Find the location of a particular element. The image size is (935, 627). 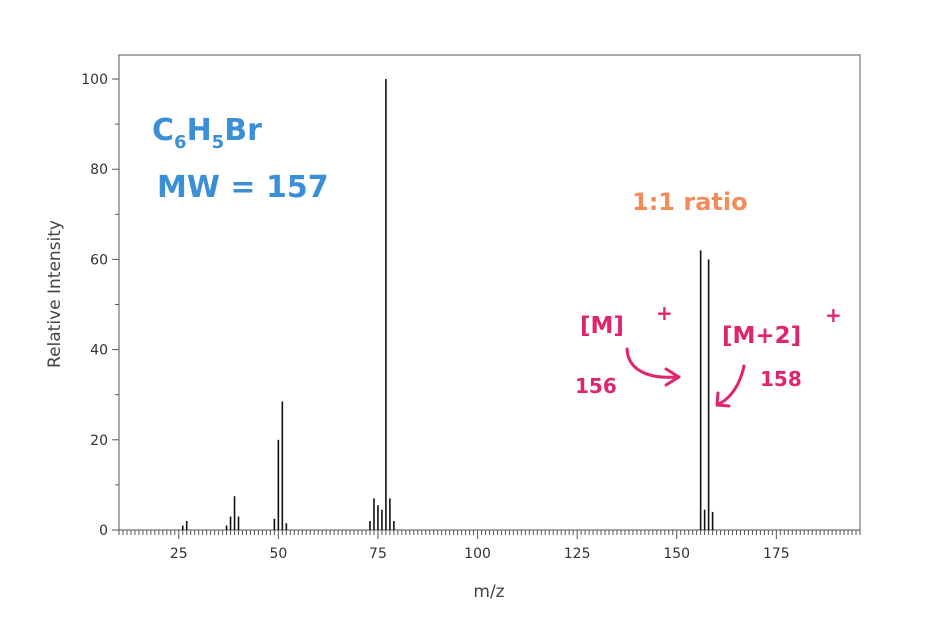

y-tick-label: 0 is located at coordinates (103, 531).